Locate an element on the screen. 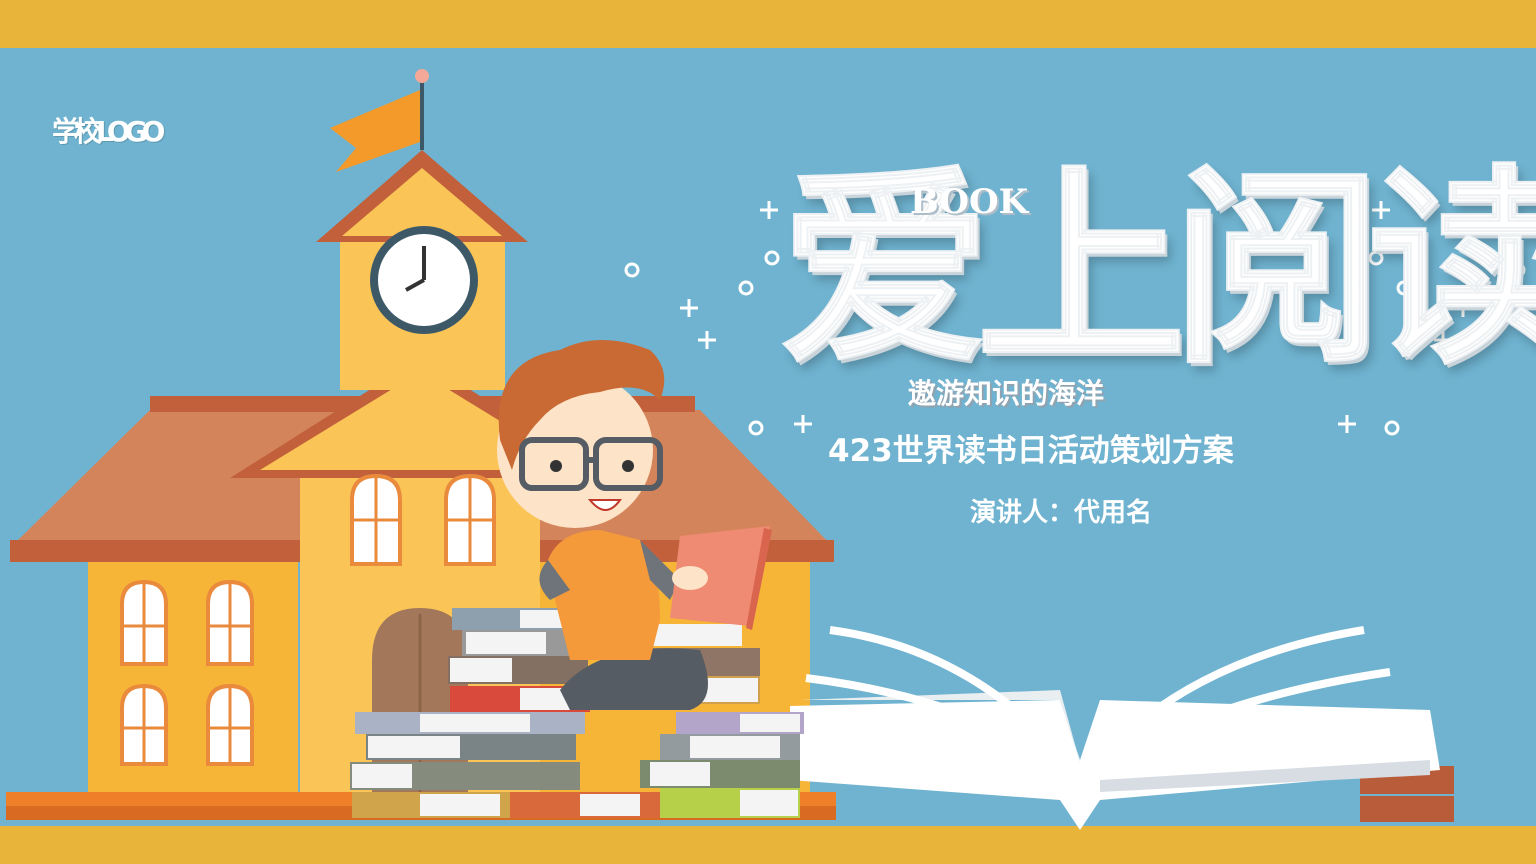  sparkle-icon is located at coordinates (1076, 317).